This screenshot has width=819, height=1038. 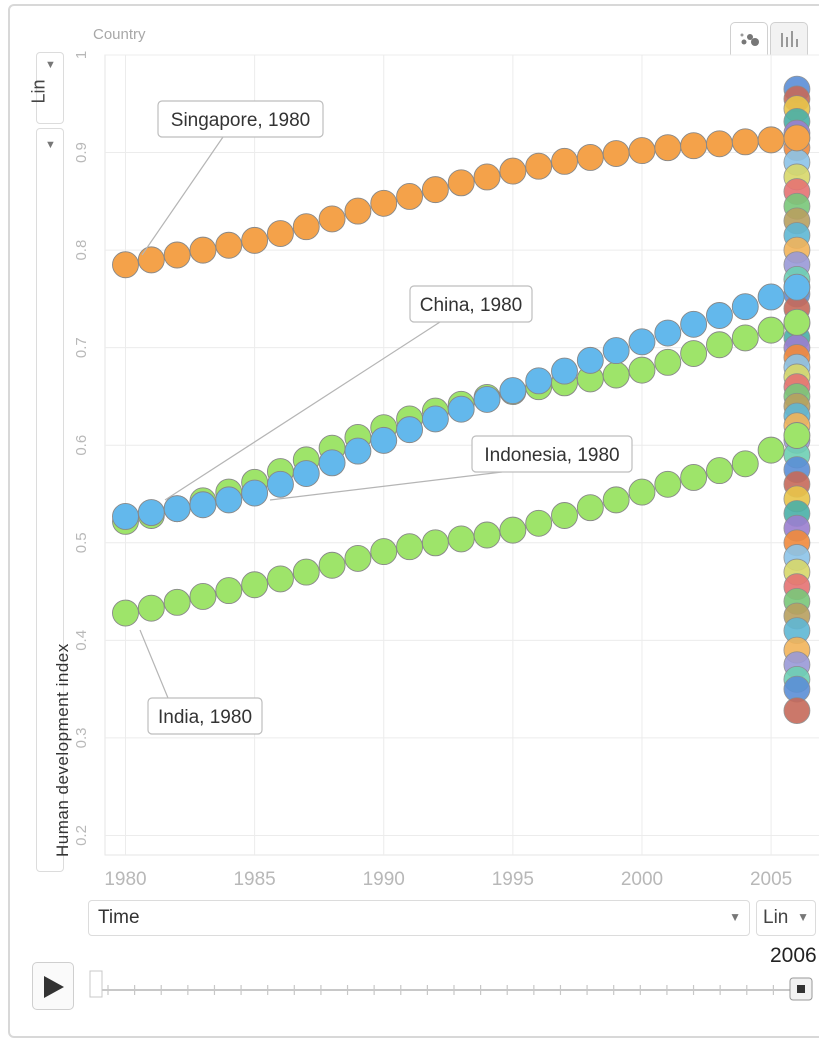 What do you see at coordinates (451, 985) in the screenshot?
I see `time-slider` at bounding box center [451, 985].